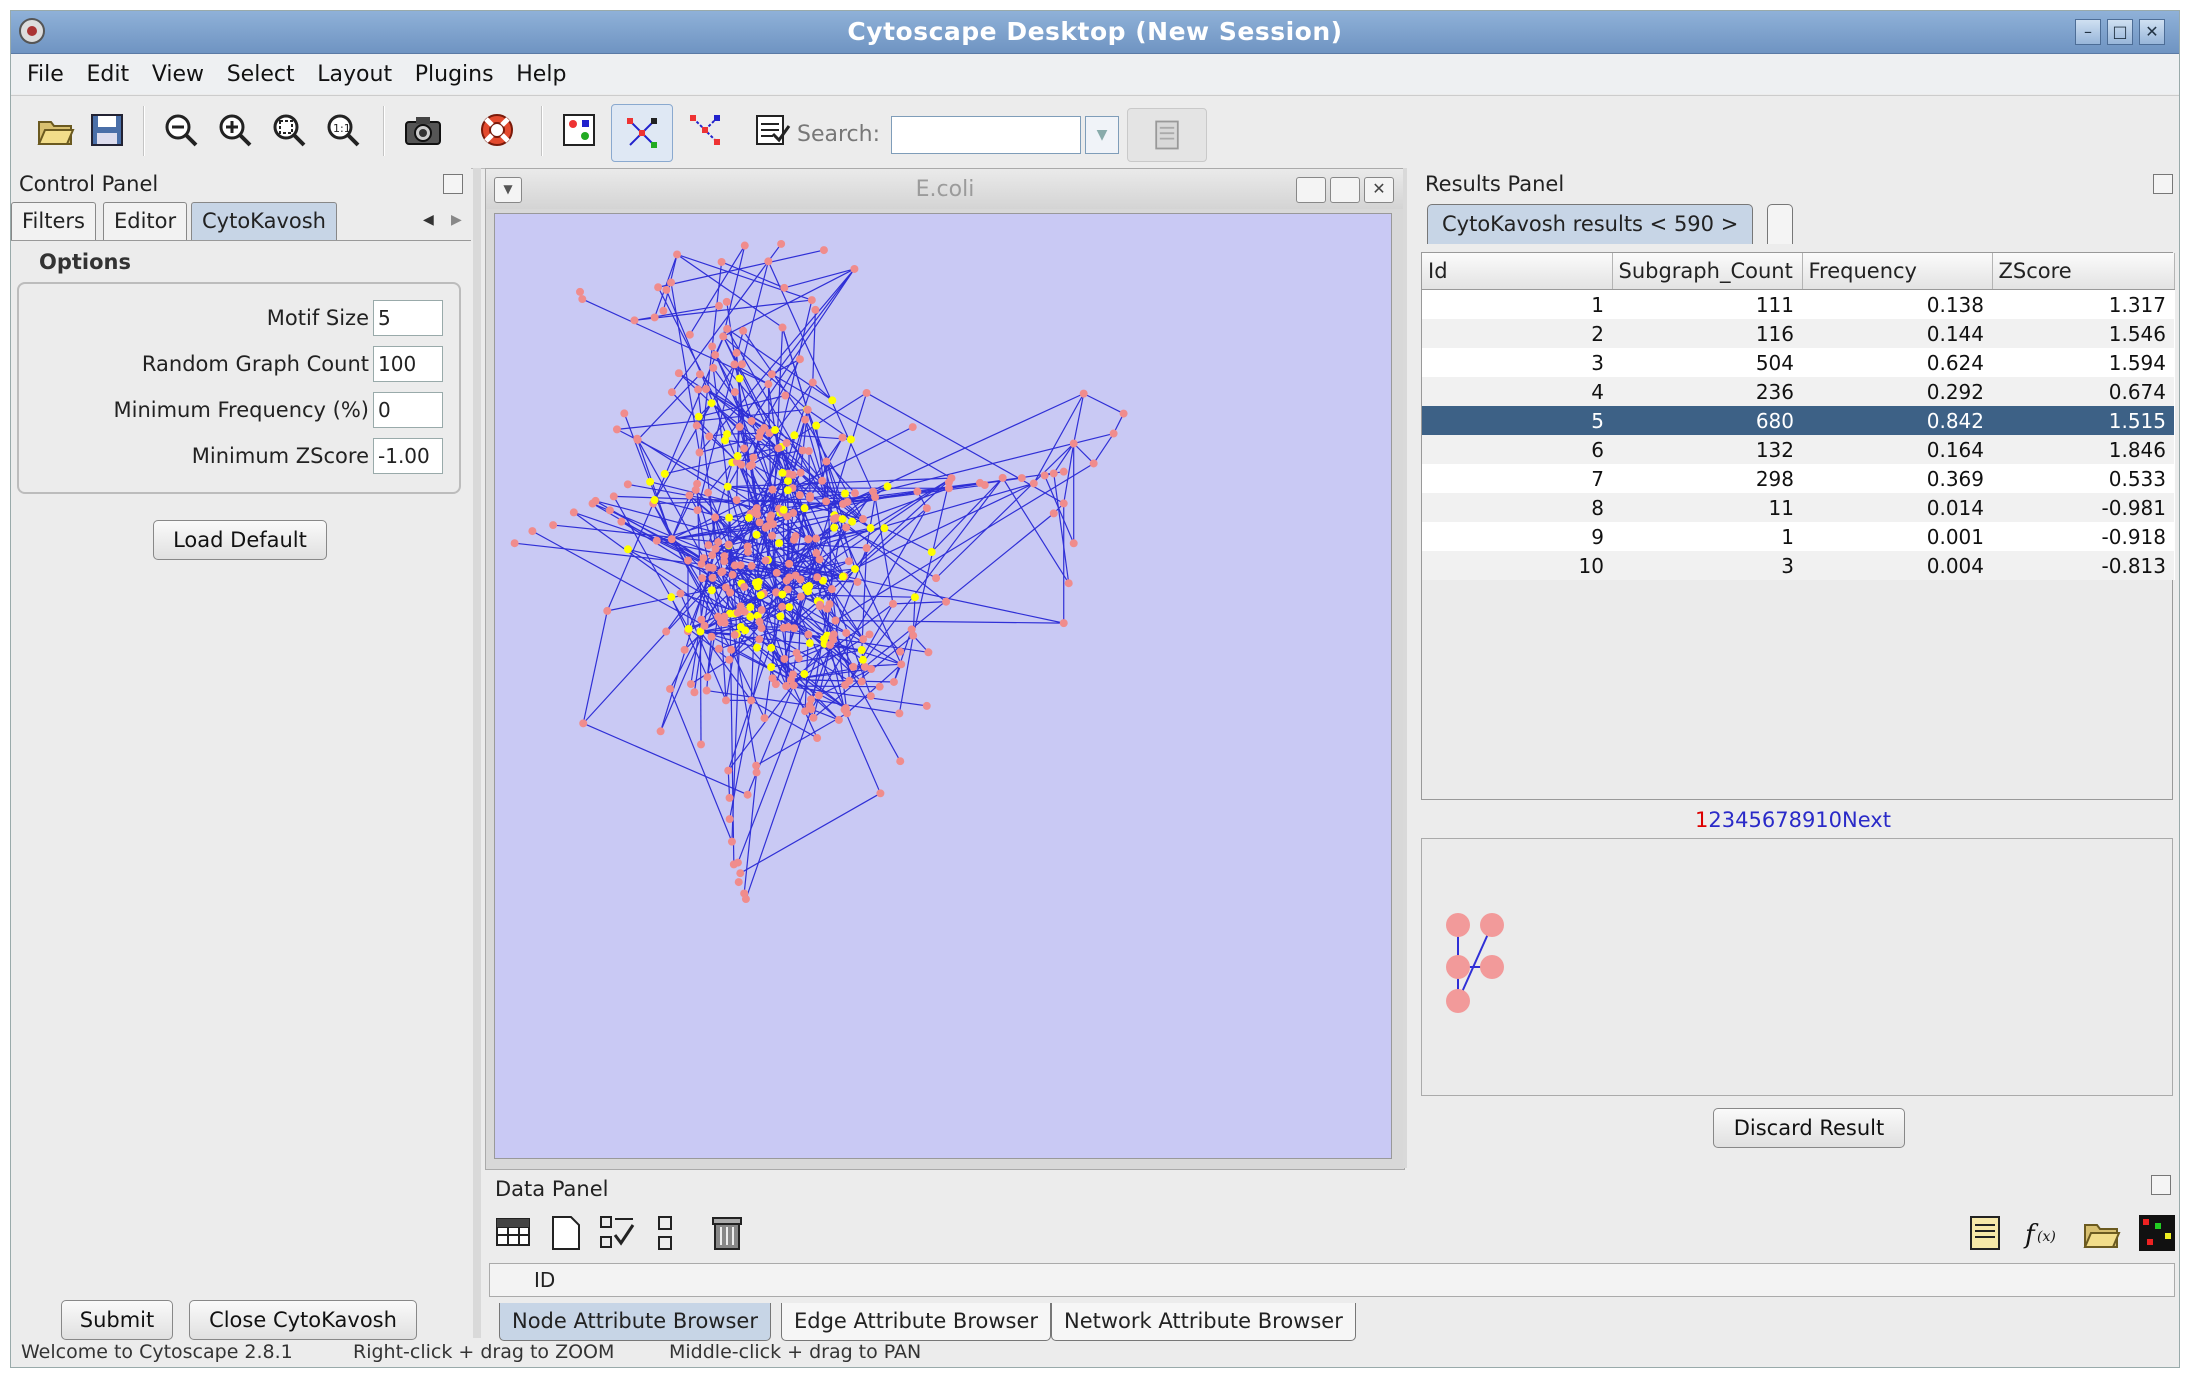  What do you see at coordinates (1798, 391) in the screenshot?
I see `table-row: 4 236 0.292 0.674` at bounding box center [1798, 391].